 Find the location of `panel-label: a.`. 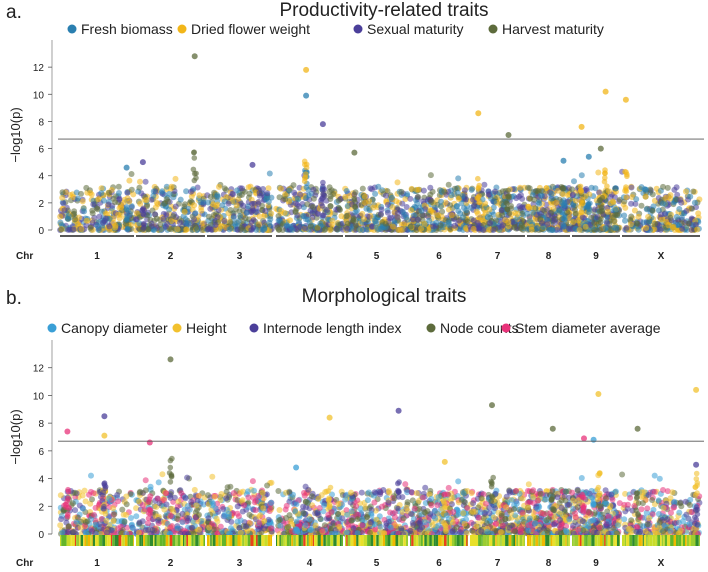

panel-label: a. is located at coordinates (14, 12).